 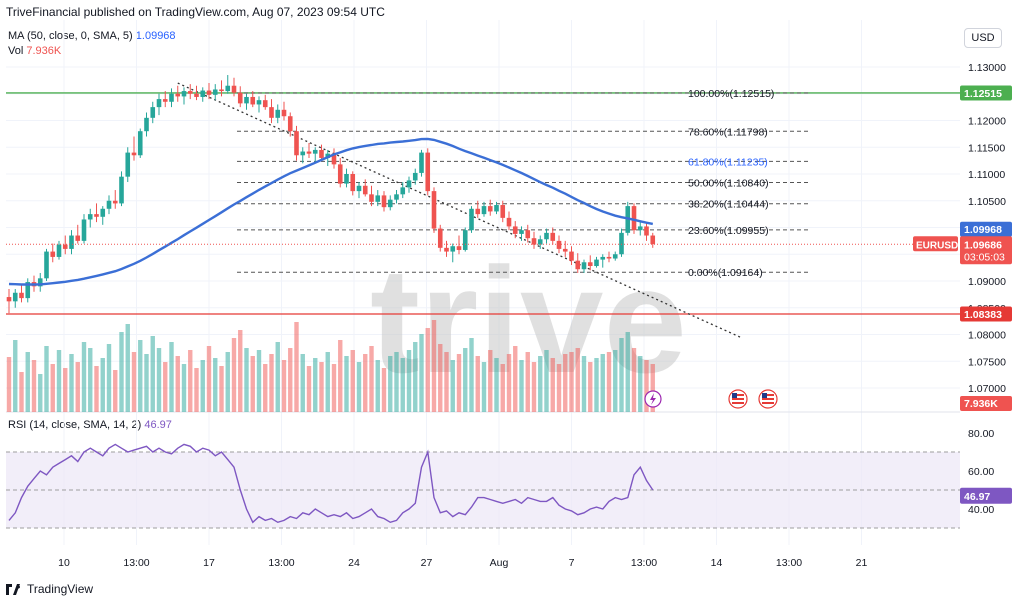 I want to click on time-tick-label: 10, so click(x=64, y=563).